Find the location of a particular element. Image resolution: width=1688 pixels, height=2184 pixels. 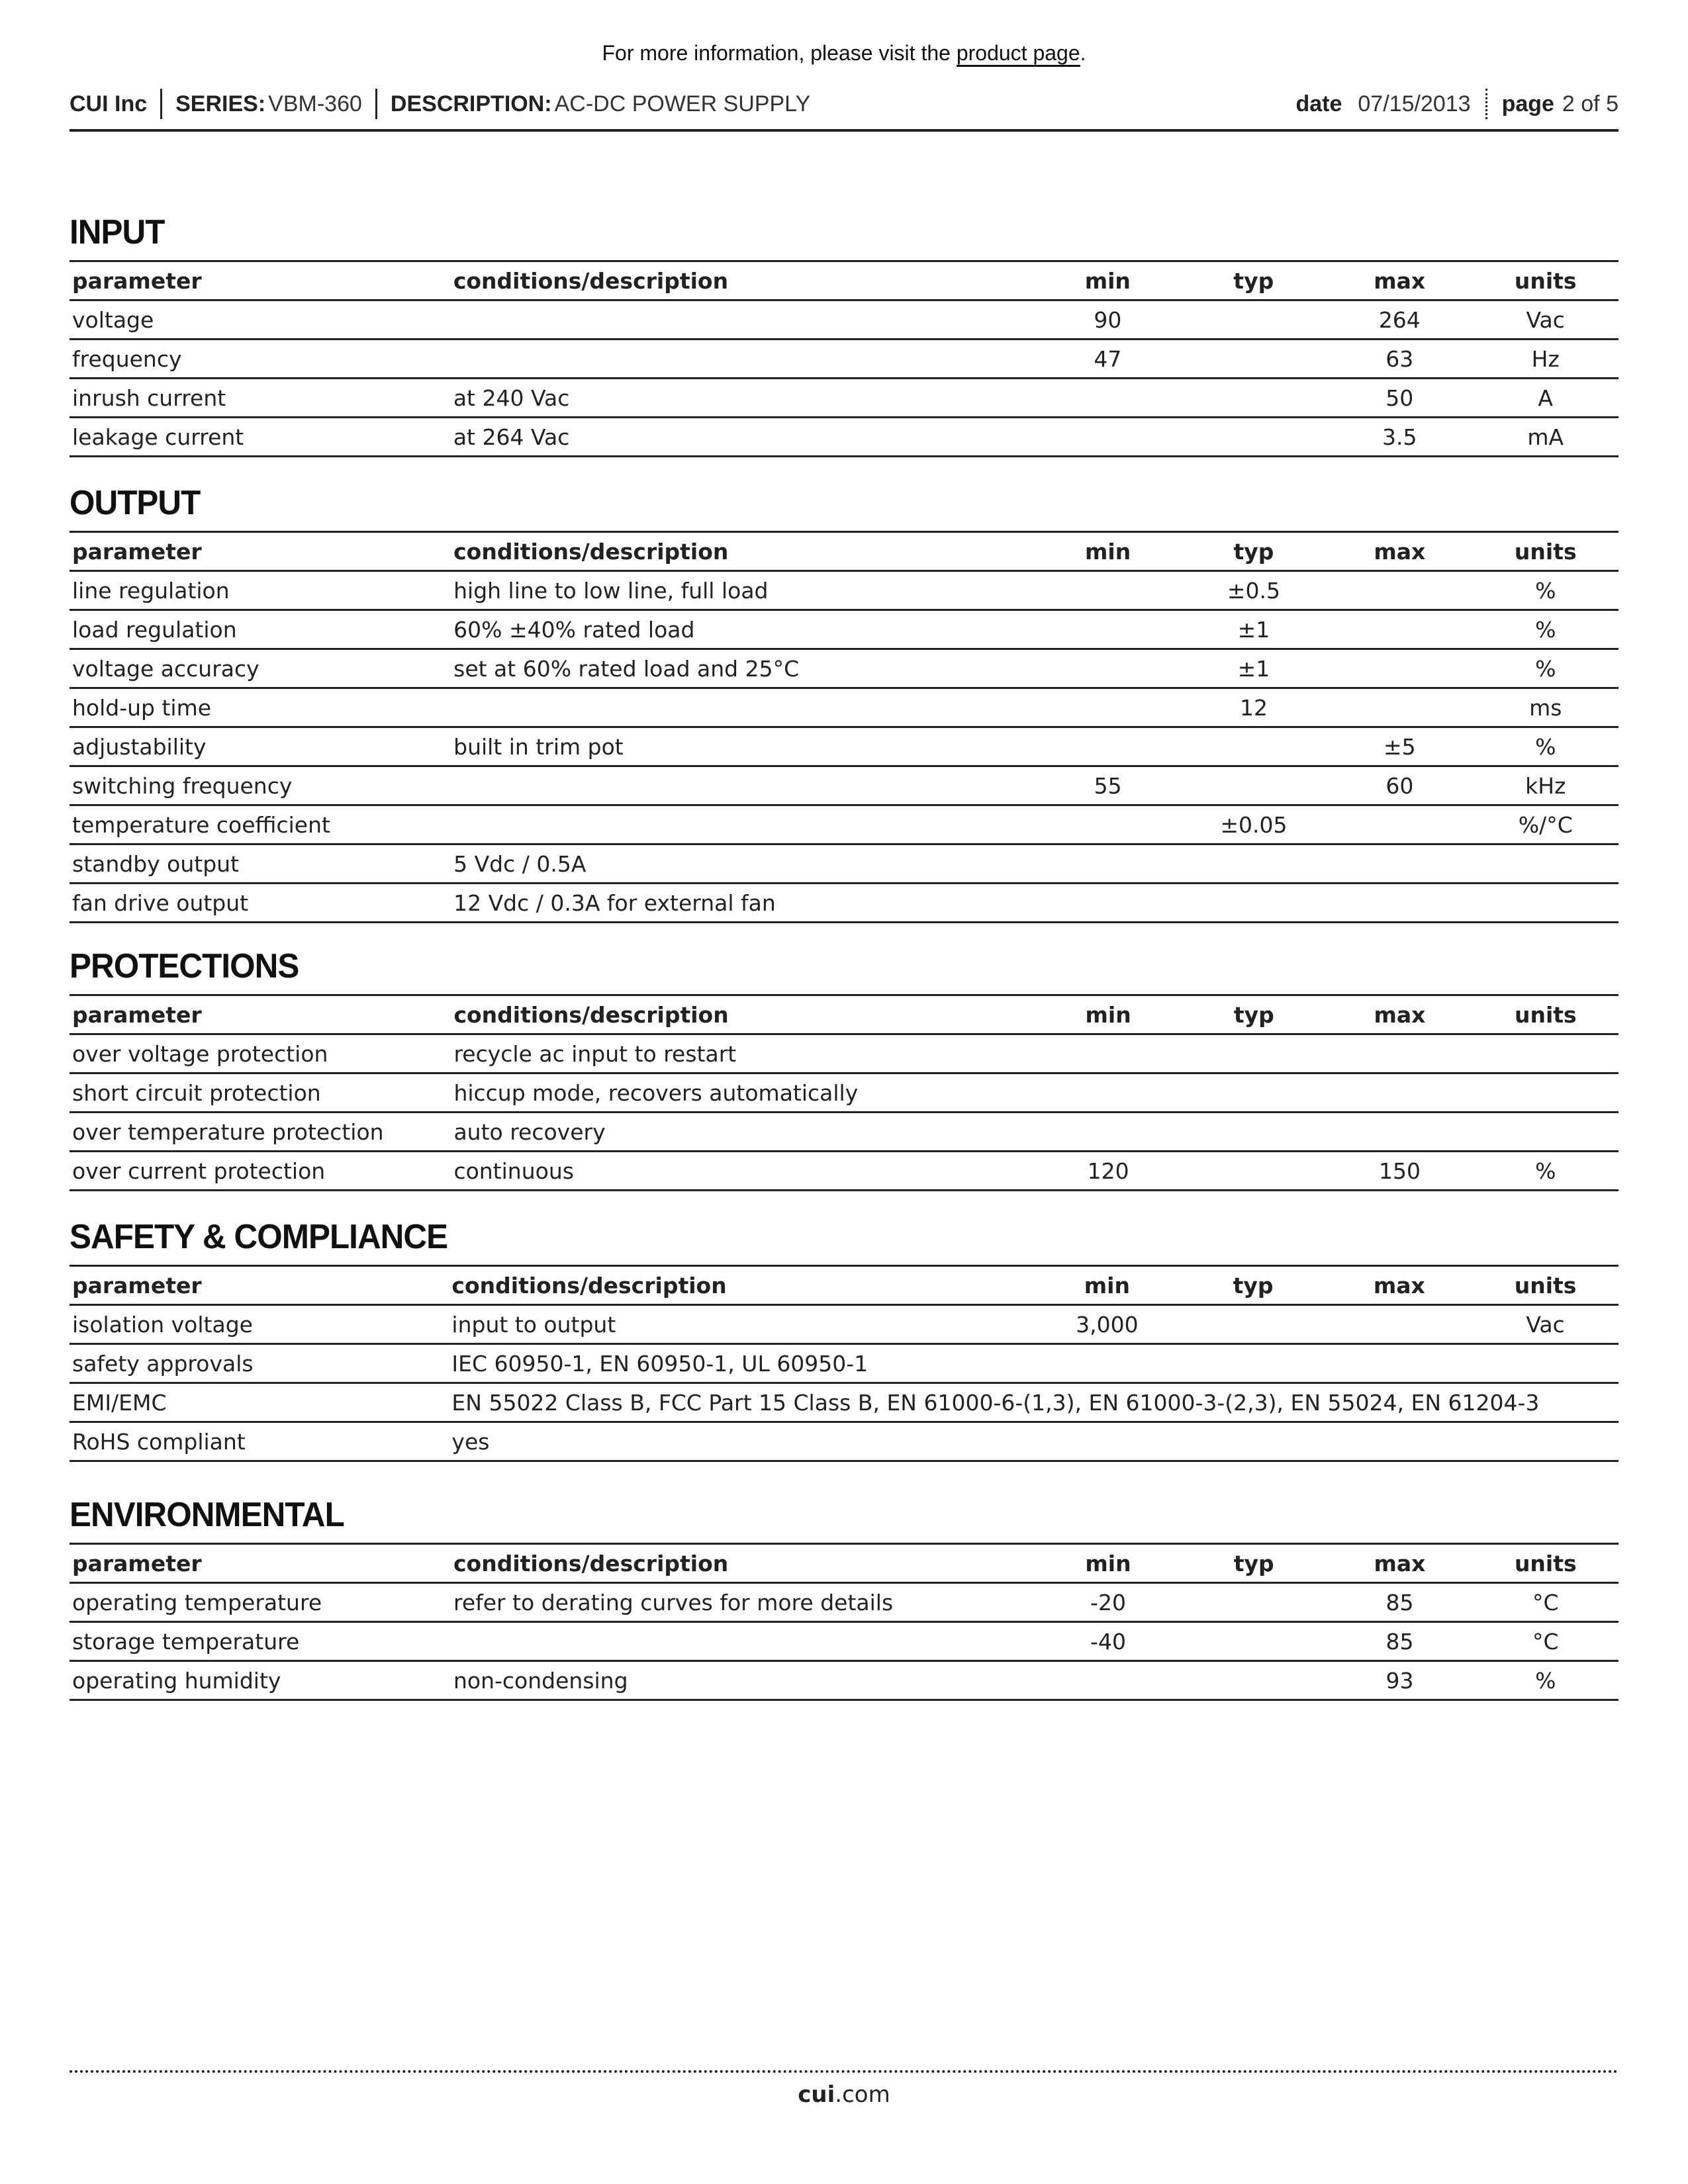

table-row: hold-up time 12 ms is located at coordinates (844, 708).